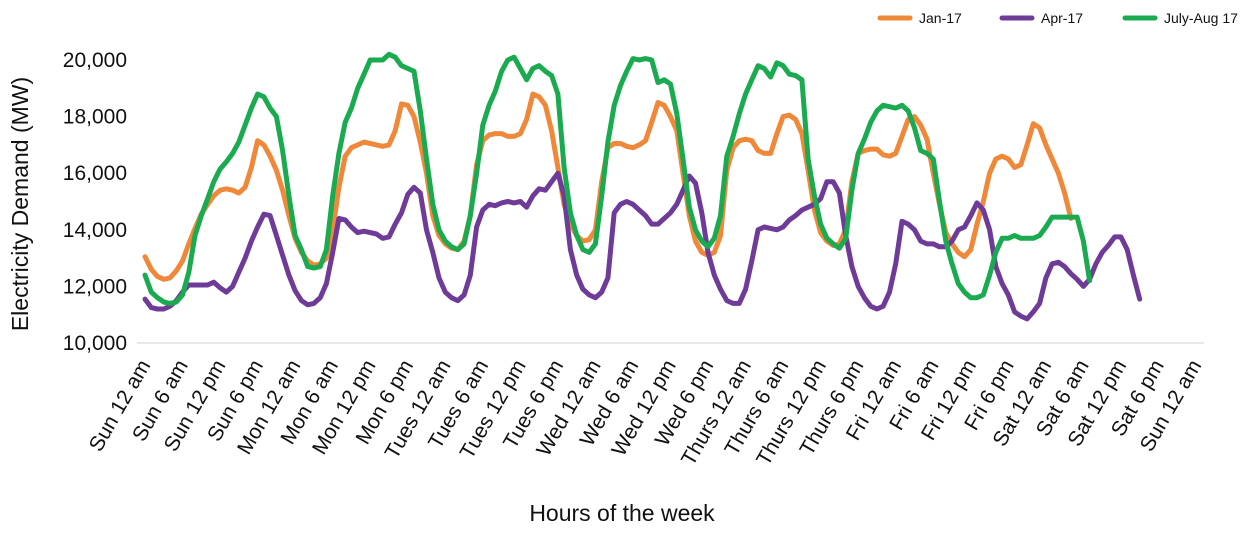 This screenshot has width=1260, height=534. Describe the element at coordinates (20, 204) in the screenshot. I see `y-axis-title: Electricity Demand (MW)` at that location.